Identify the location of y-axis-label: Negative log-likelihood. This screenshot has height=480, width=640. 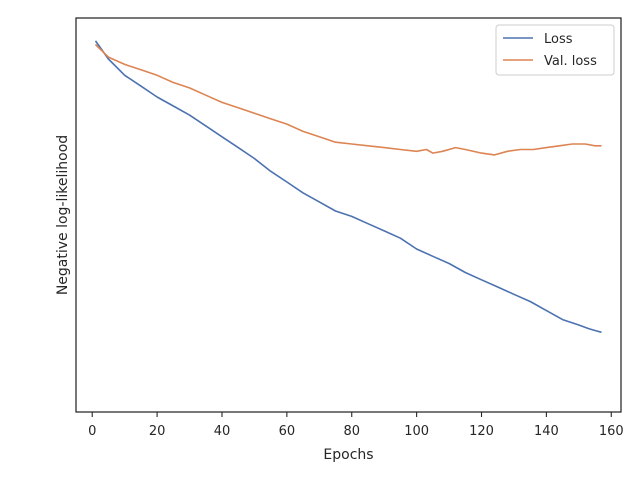
(63, 215).